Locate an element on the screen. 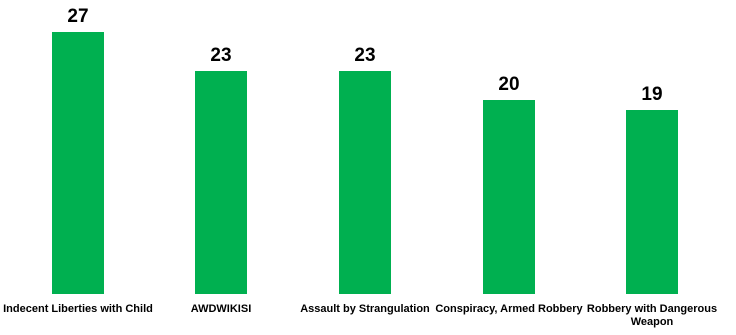 The width and height of the screenshot is (736, 335). data-label-5: 19 is located at coordinates (652, 94).